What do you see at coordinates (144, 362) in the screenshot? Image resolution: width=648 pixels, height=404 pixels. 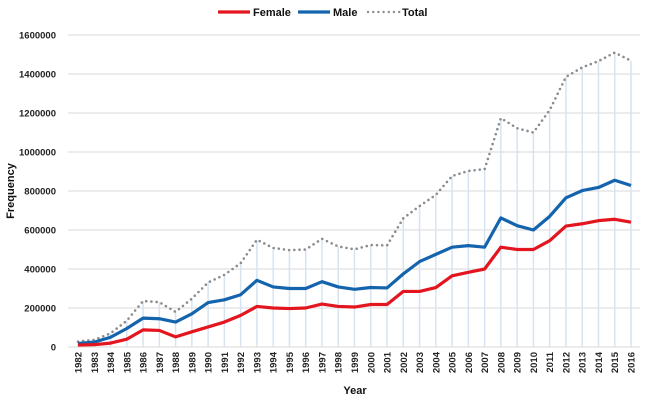 I see `x-tick-label: 1986` at bounding box center [144, 362].